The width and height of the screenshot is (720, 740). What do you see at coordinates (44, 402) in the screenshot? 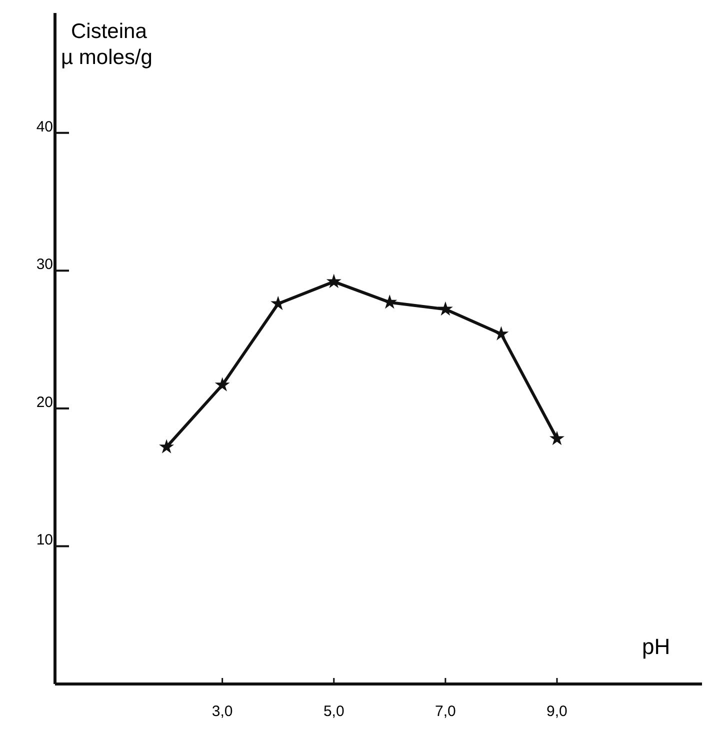
I see `y-tick-label: 20` at bounding box center [44, 402].